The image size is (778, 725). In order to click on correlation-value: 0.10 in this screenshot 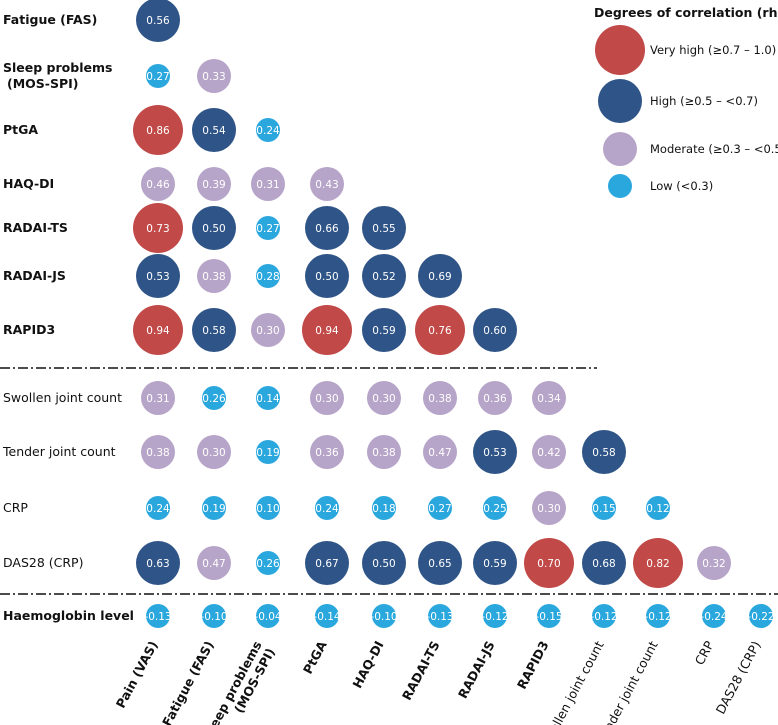, I will do `click(267, 509)`.